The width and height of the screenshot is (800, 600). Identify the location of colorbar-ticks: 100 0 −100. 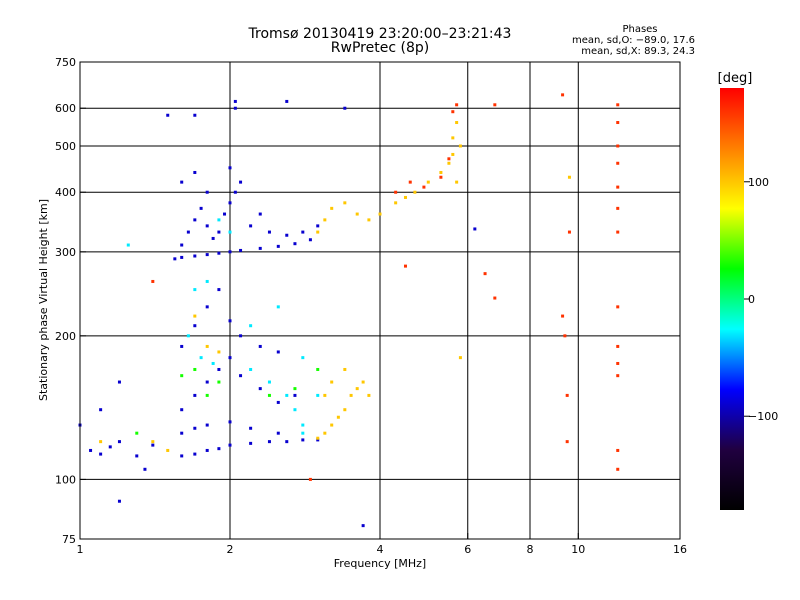
(761, 299).